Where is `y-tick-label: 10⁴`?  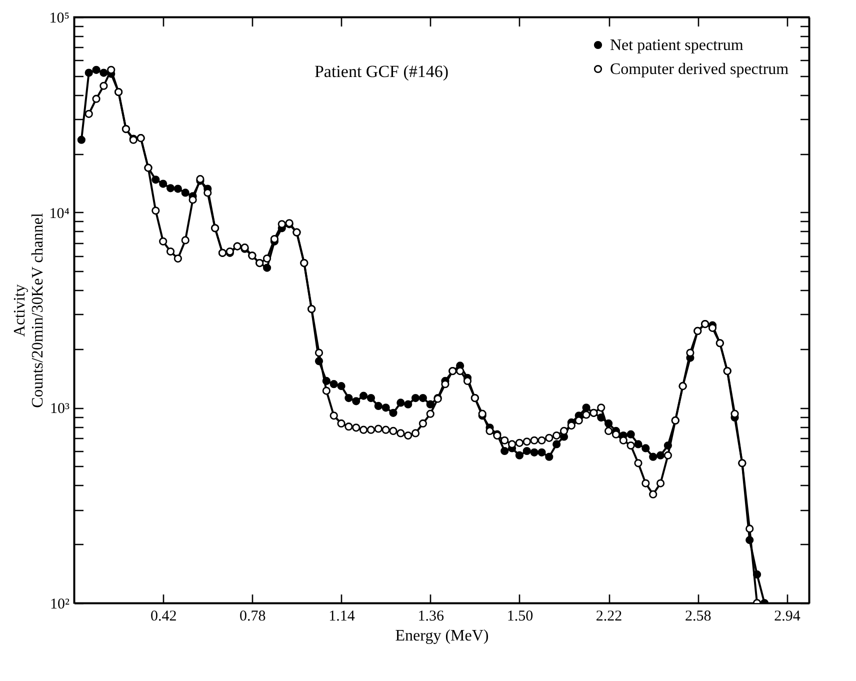
y-tick-label: 10⁴ is located at coordinates (59, 214).